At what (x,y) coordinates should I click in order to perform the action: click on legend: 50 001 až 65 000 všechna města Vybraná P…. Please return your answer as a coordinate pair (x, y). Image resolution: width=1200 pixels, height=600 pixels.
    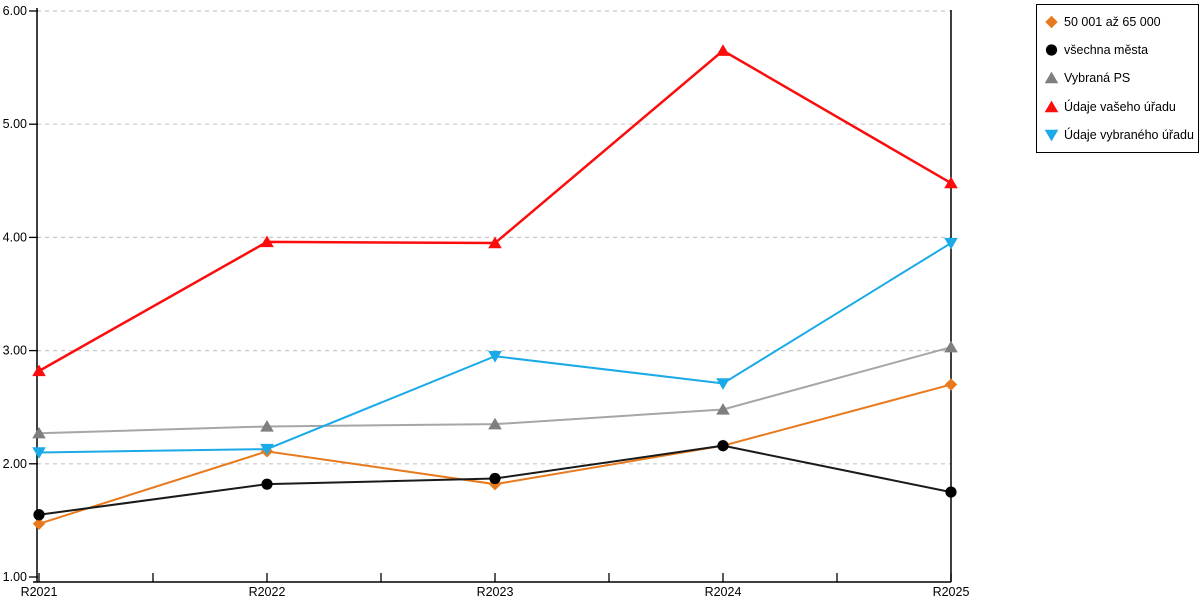
    Looking at the image, I should click on (1117, 78).